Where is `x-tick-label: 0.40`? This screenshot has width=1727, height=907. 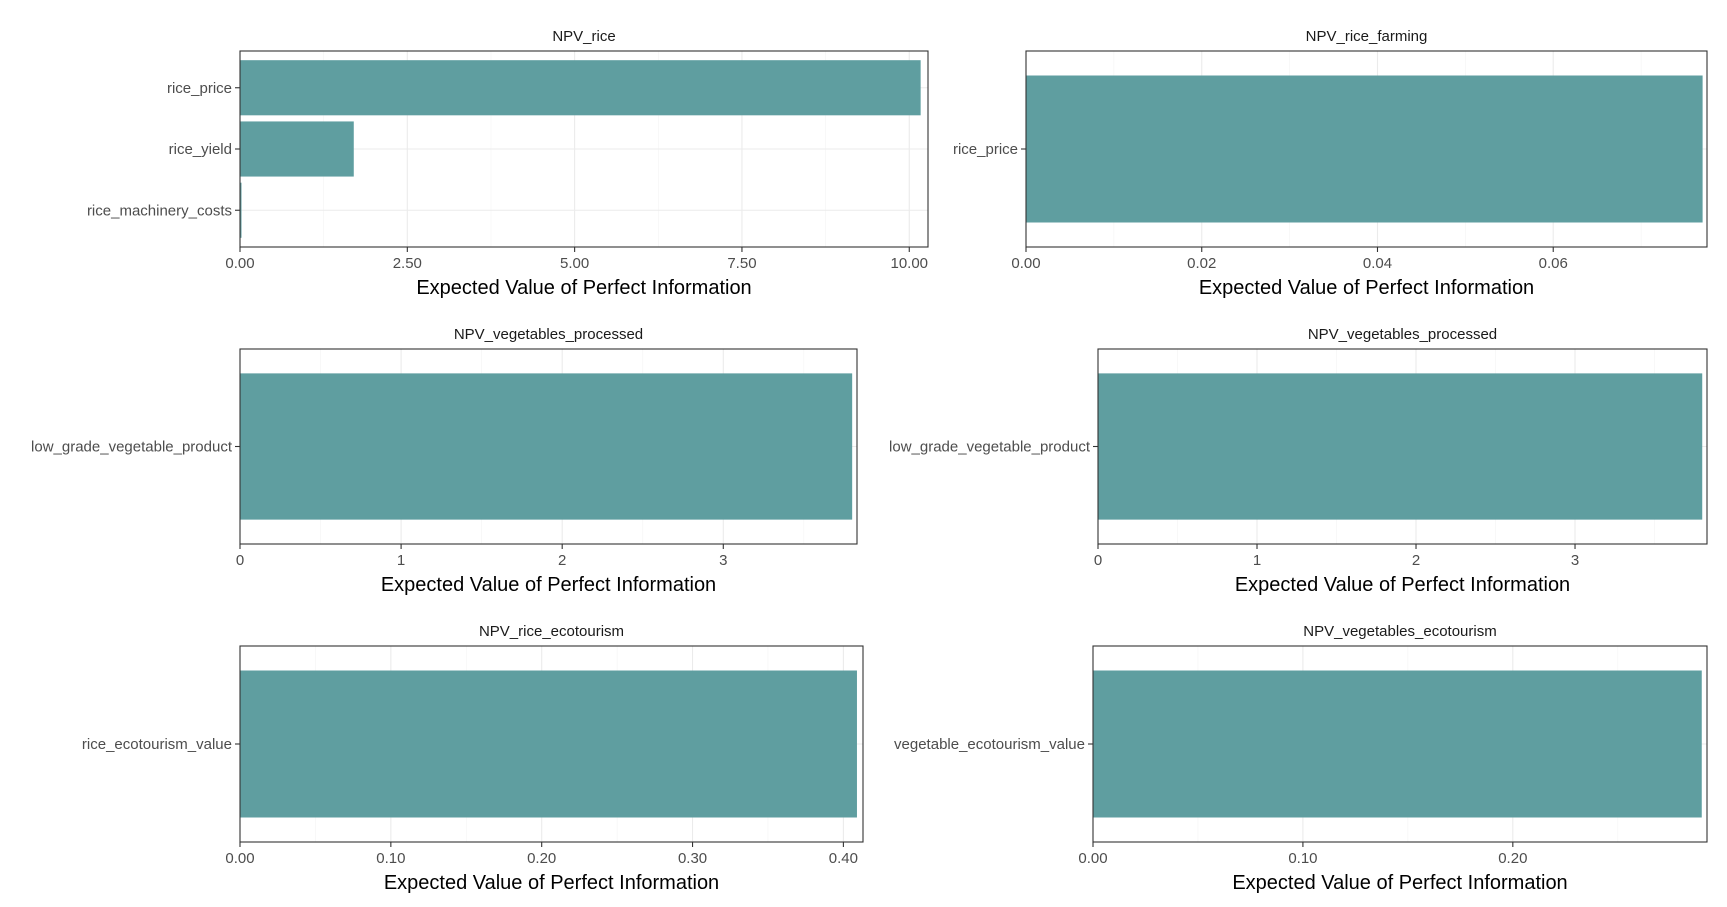
x-tick-label: 0.40 is located at coordinates (843, 858).